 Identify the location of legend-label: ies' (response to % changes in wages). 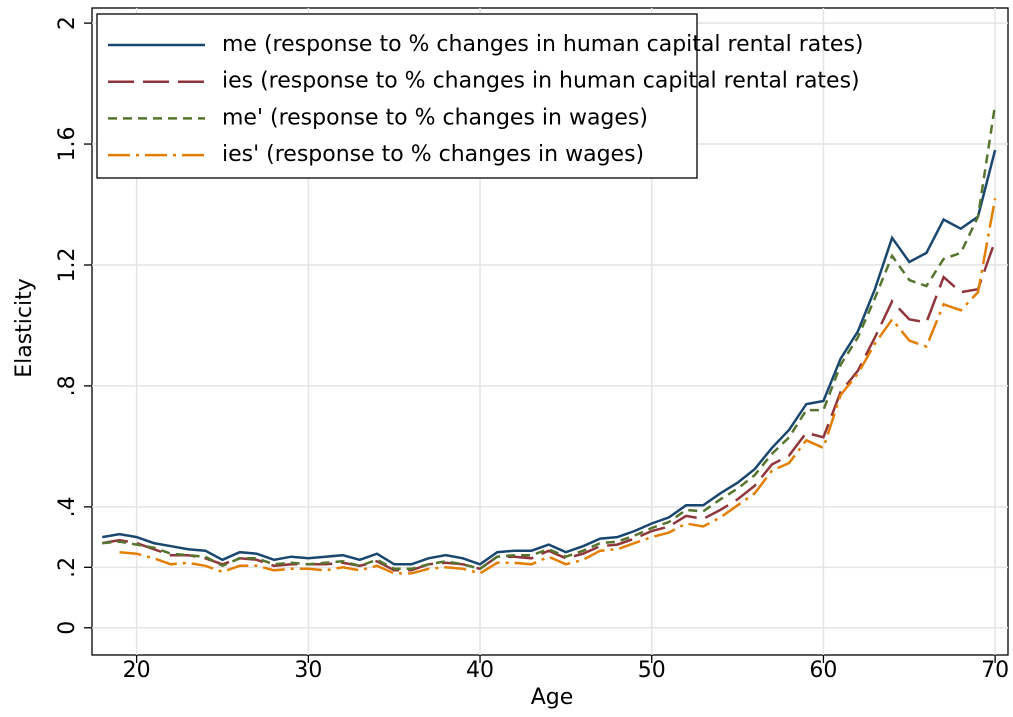
(433, 154).